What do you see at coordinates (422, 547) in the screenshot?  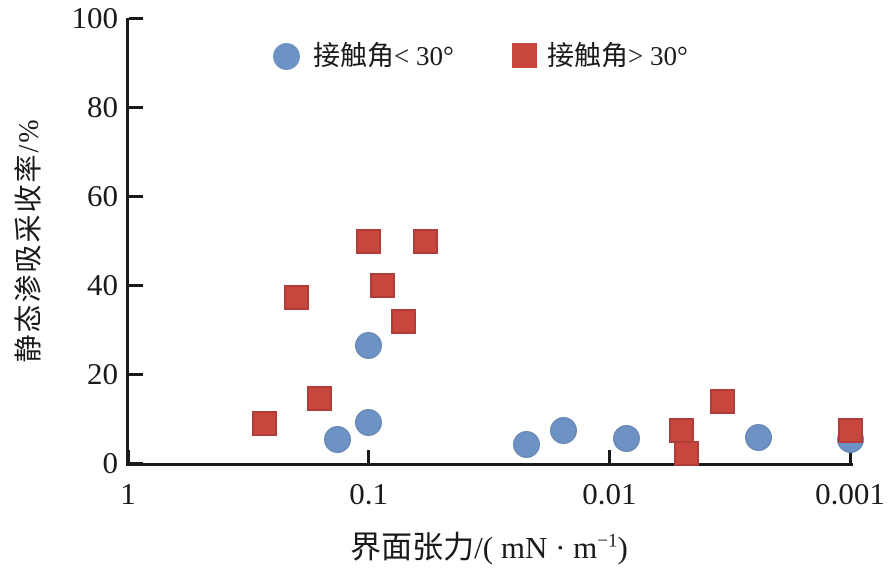 I see `x-axis-title-pre: 界面张力/(` at bounding box center [422, 547].